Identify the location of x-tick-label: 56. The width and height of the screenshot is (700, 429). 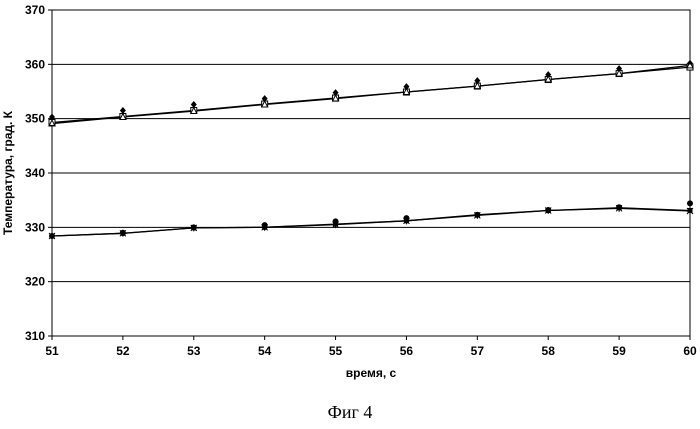
(407, 351).